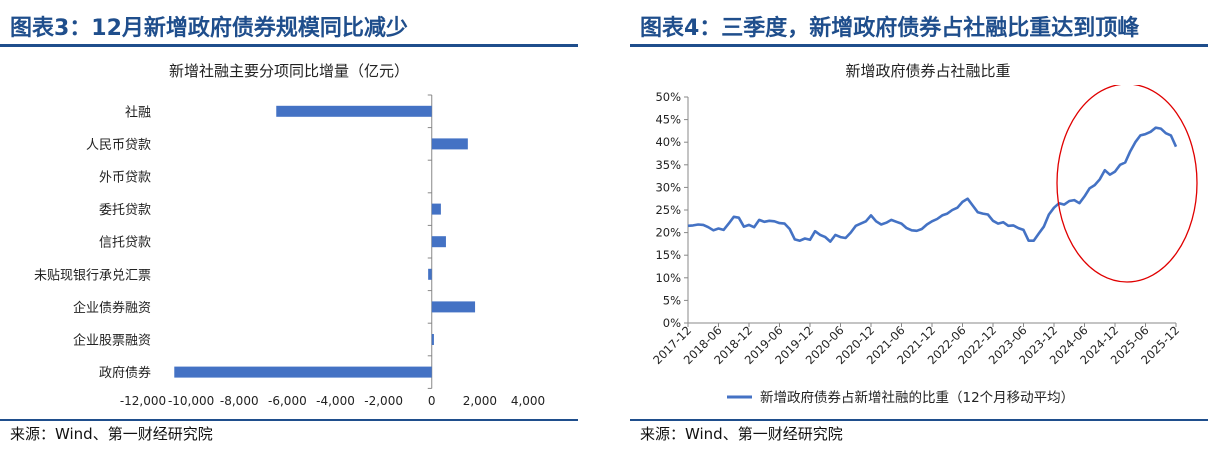 The image size is (1215, 455). I want to click on chart-title: 新增社融主要分项同比增量（亿元）, so click(289, 71).